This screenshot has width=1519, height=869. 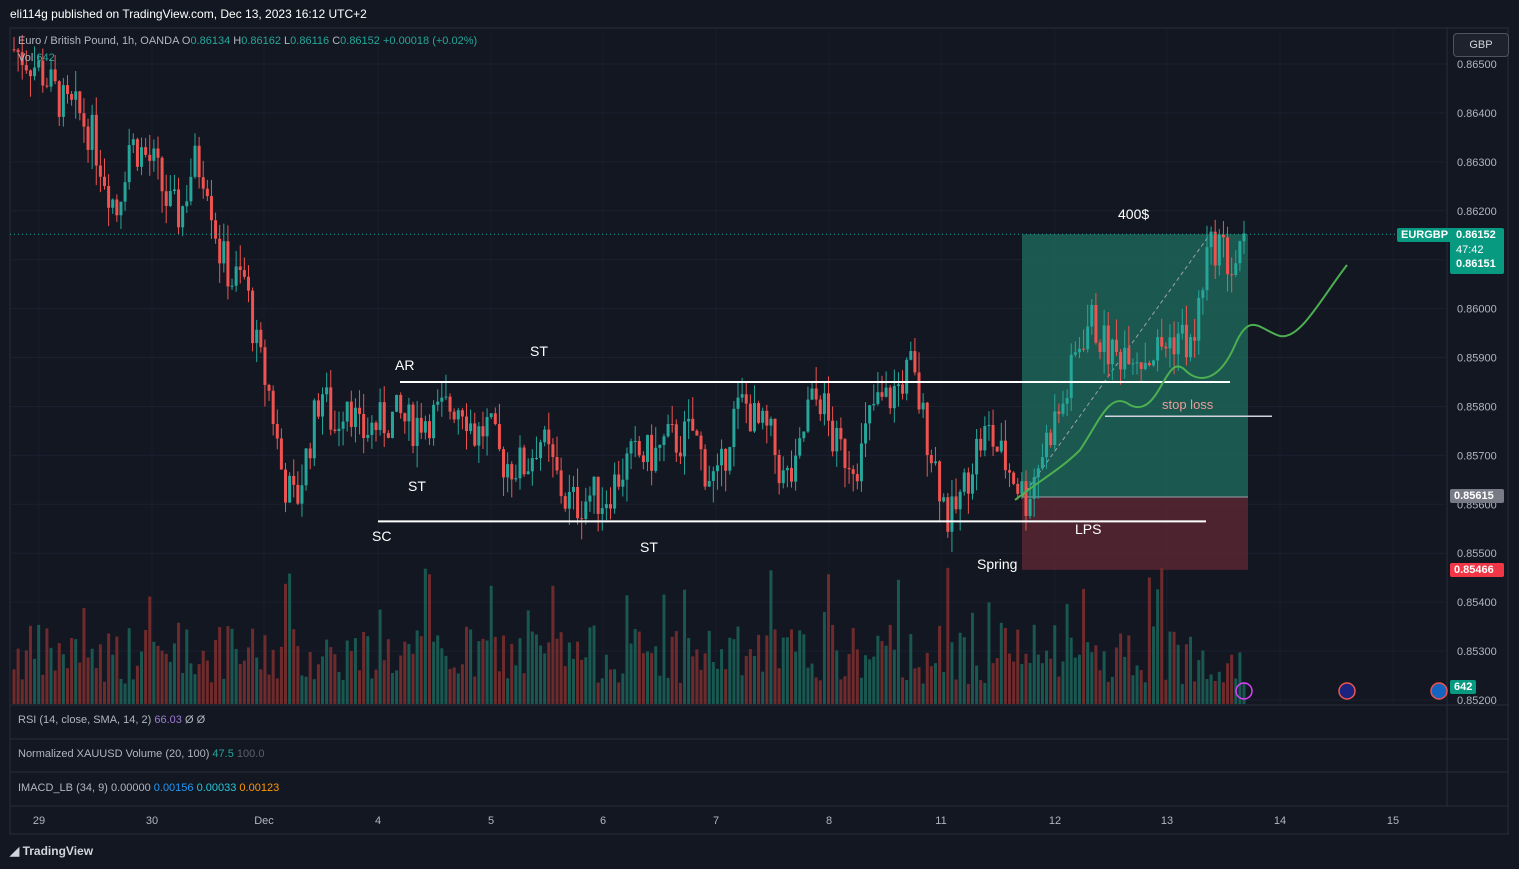 What do you see at coordinates (1088, 529) in the screenshot?
I see `annotation-lps: LPS` at bounding box center [1088, 529].